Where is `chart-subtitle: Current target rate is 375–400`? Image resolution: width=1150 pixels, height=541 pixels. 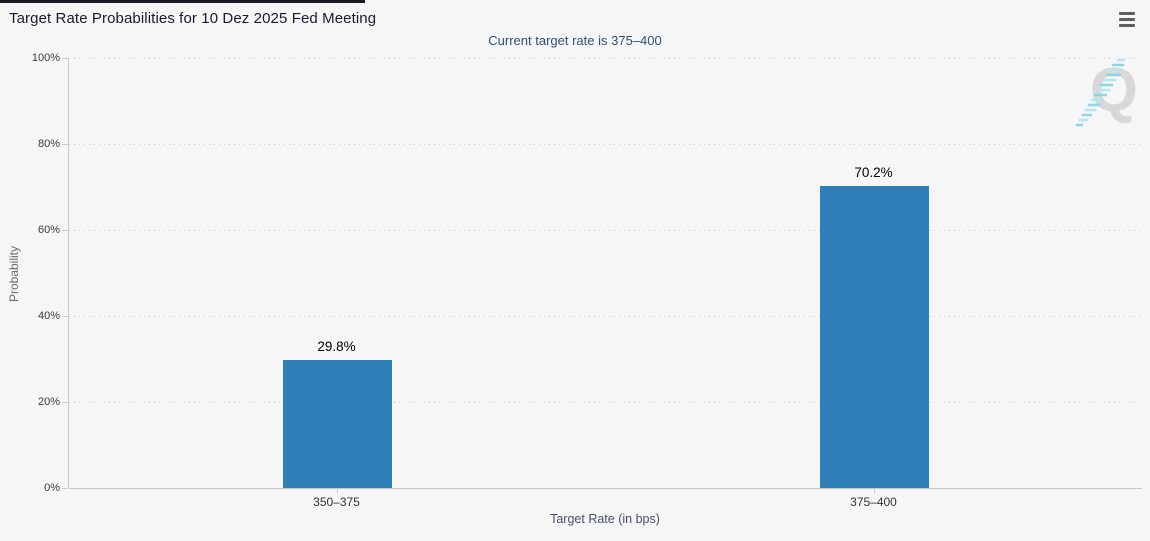
chart-subtitle: Current target rate is 375–400 is located at coordinates (575, 40).